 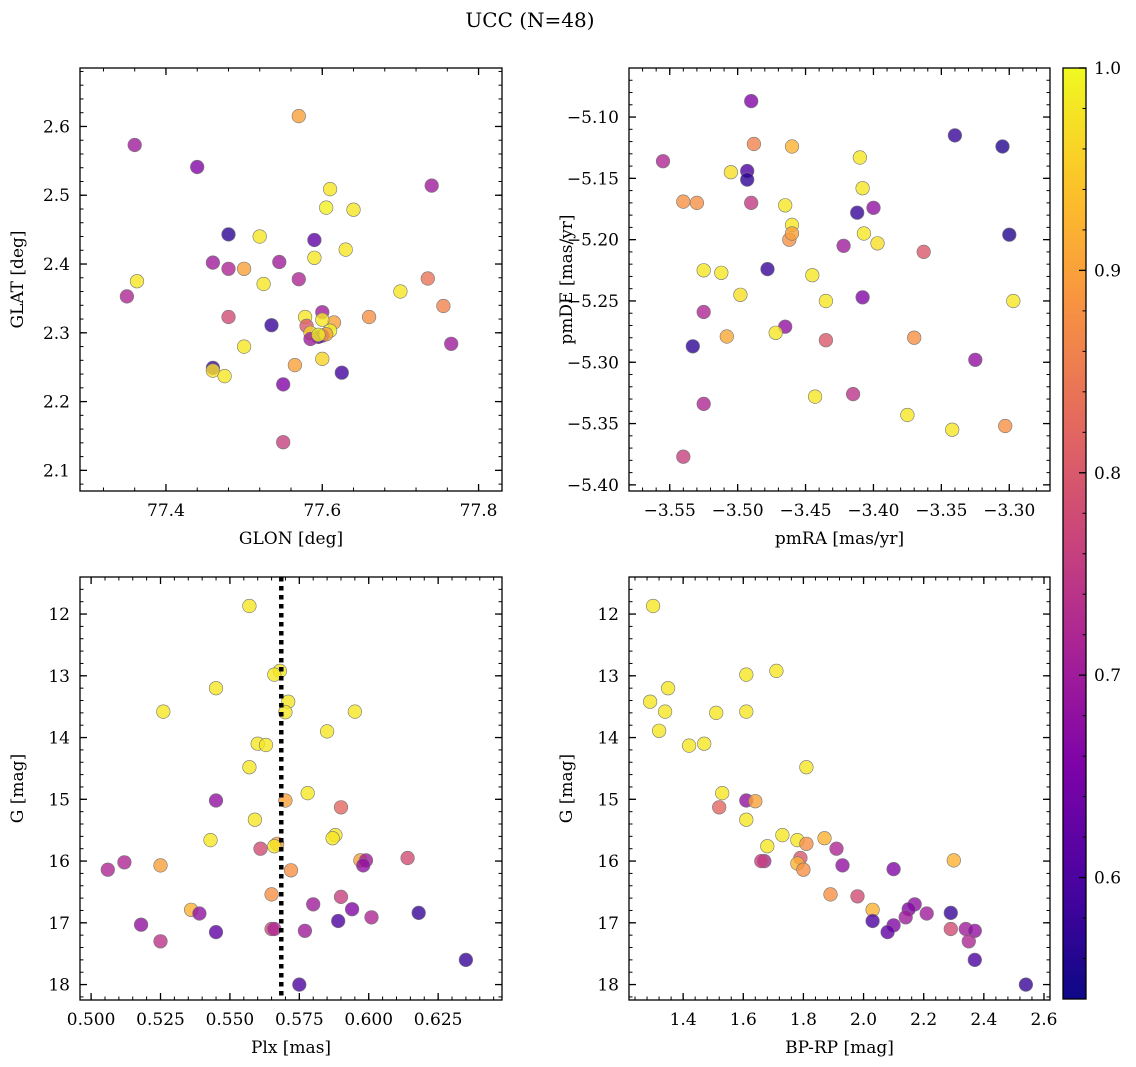 I want to click on y-tick-label: 12, so click(x=608, y=615).